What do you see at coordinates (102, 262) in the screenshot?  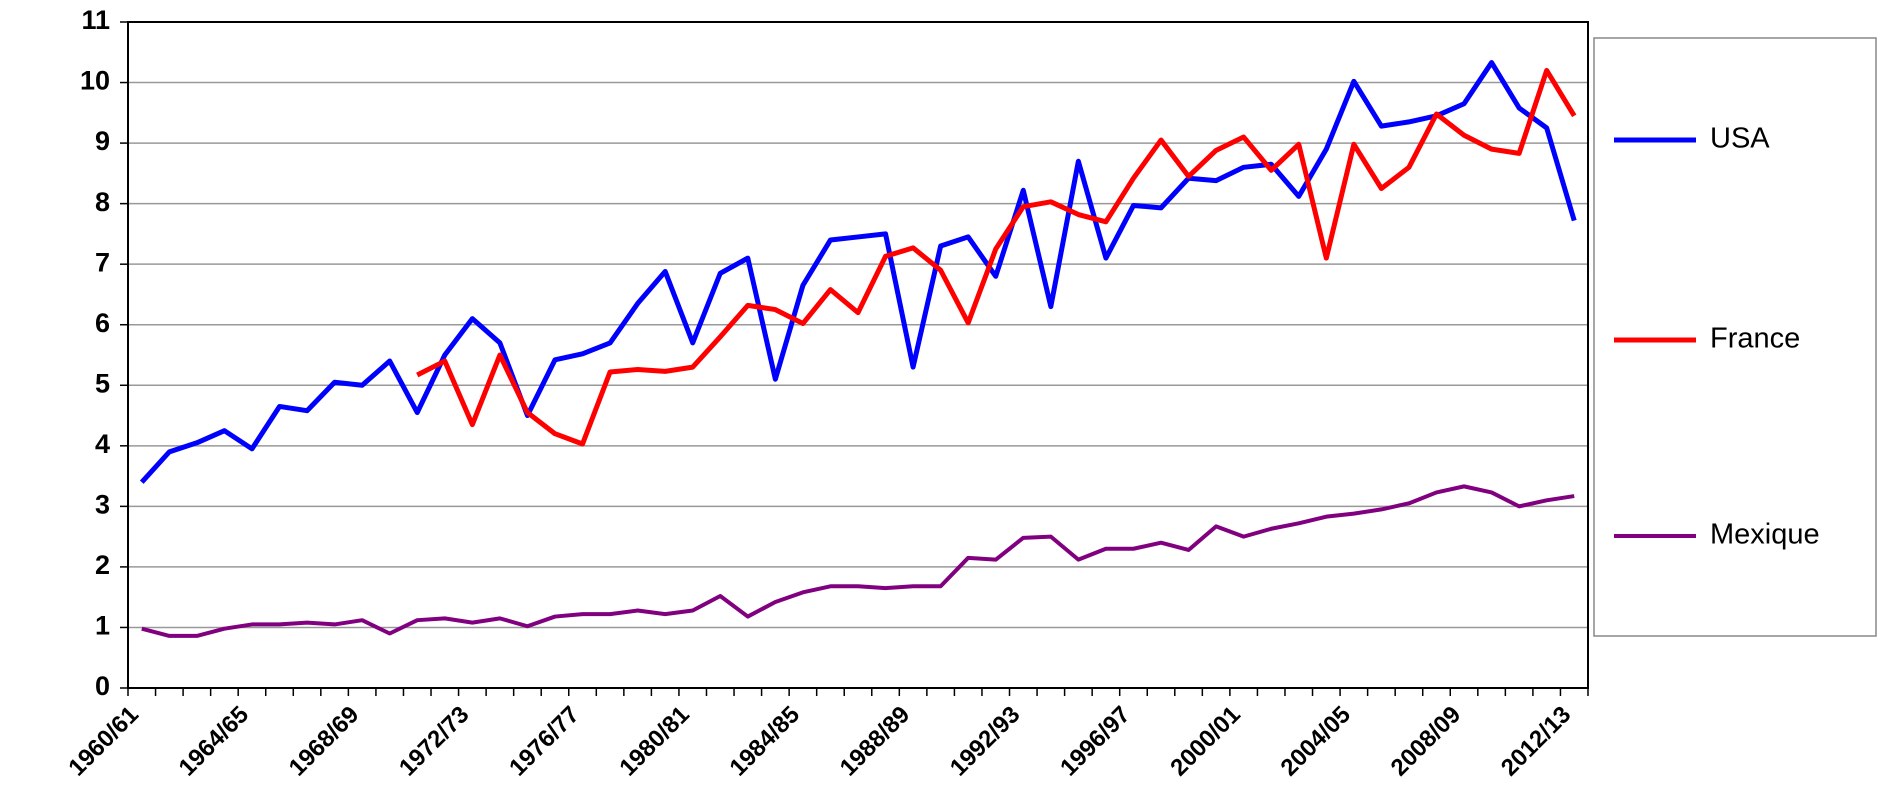 I see `y-tick-label: 7` at bounding box center [102, 262].